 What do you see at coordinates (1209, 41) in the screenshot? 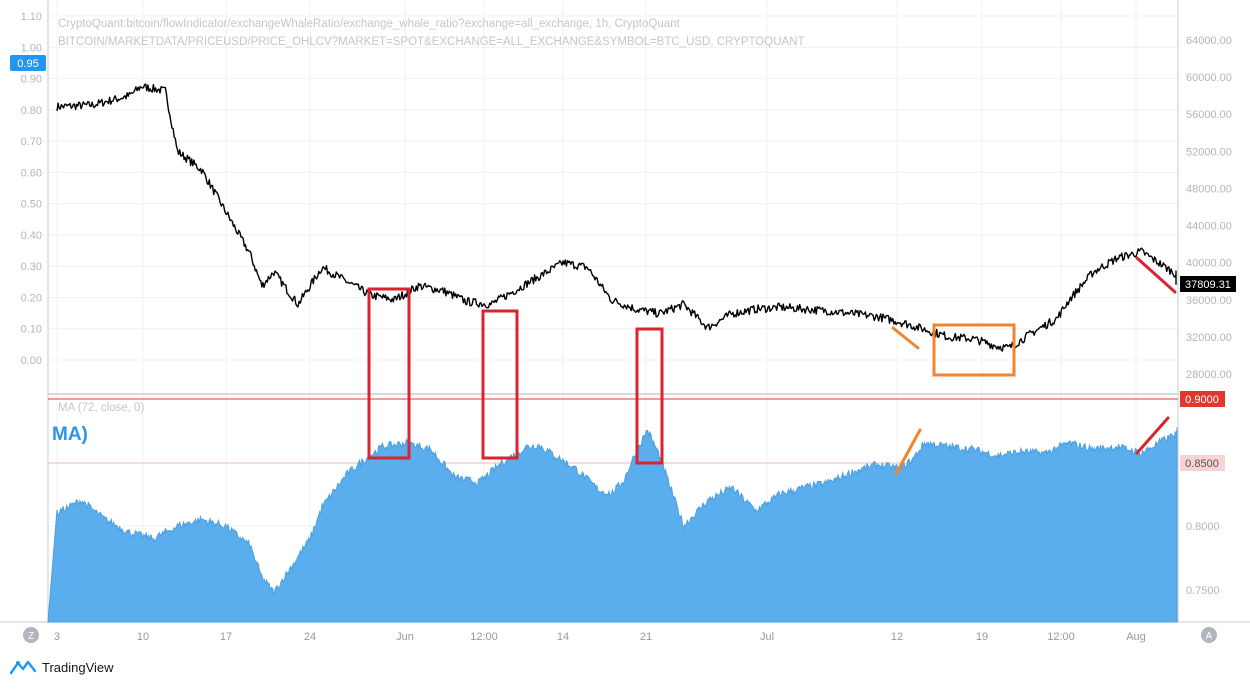
I see `right-axis-tick-label: 64000.00` at bounding box center [1209, 41].